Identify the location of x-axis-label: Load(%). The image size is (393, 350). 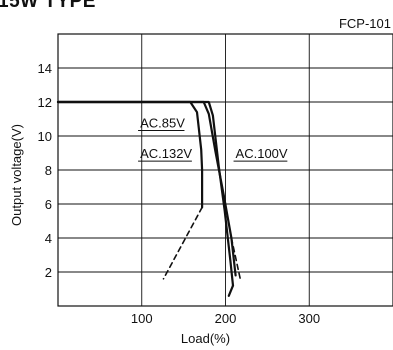
(205, 338).